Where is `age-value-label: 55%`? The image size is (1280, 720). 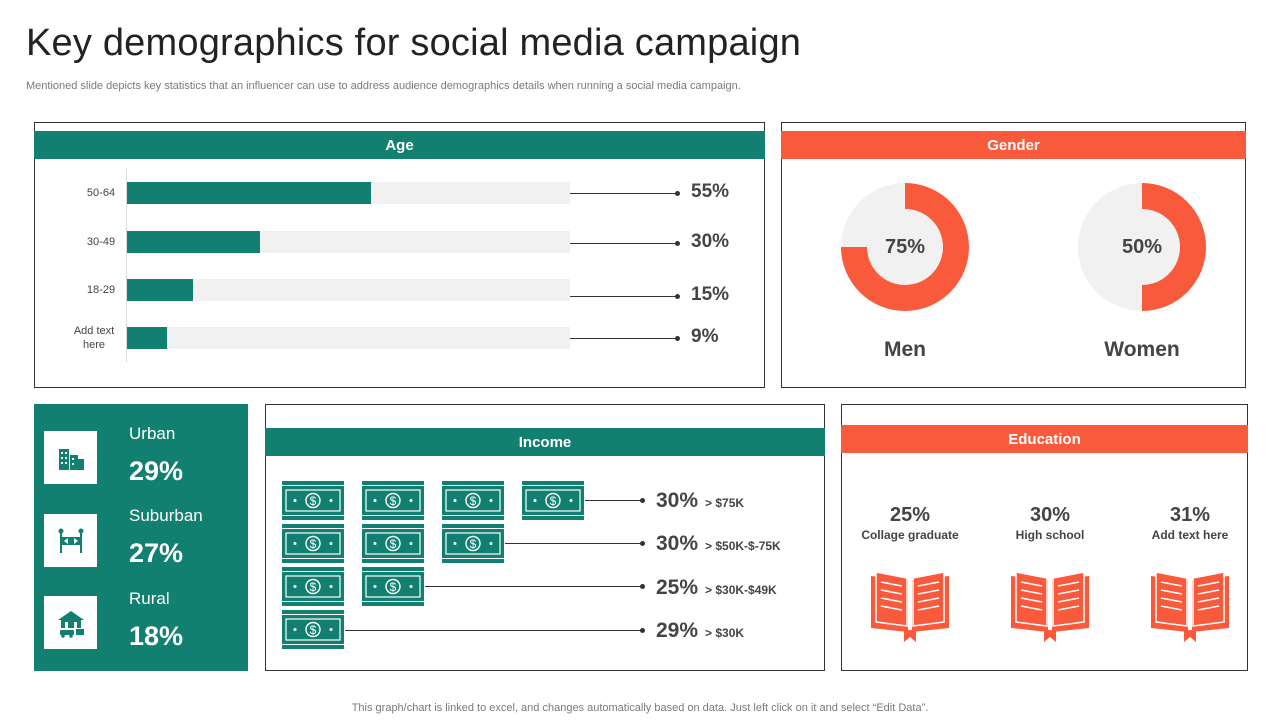 age-value-label: 55% is located at coordinates (710, 191).